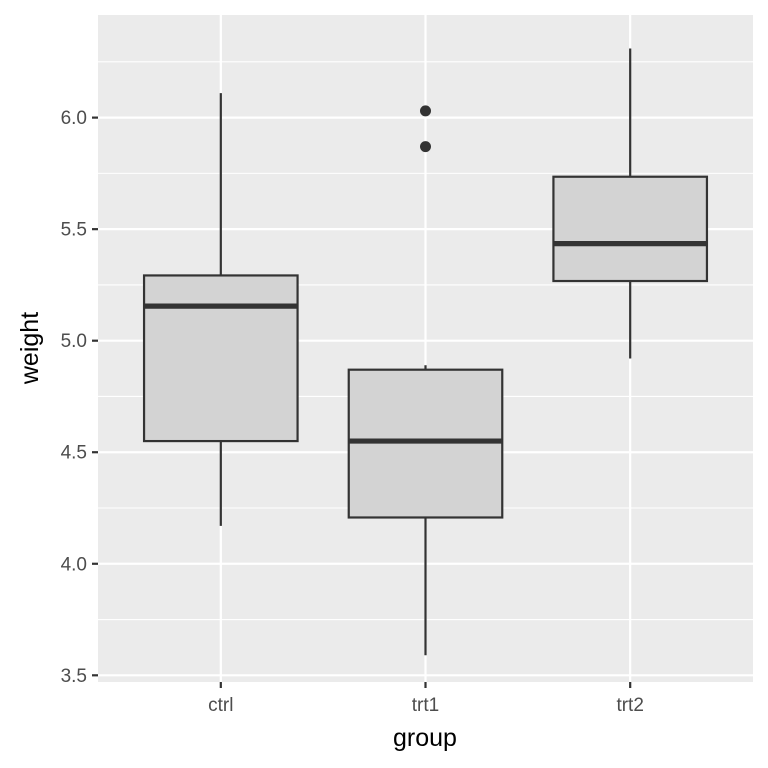 The image size is (768, 768). Describe the element at coordinates (74, 453) in the screenshot. I see `y-tick-label: 4.5` at that location.